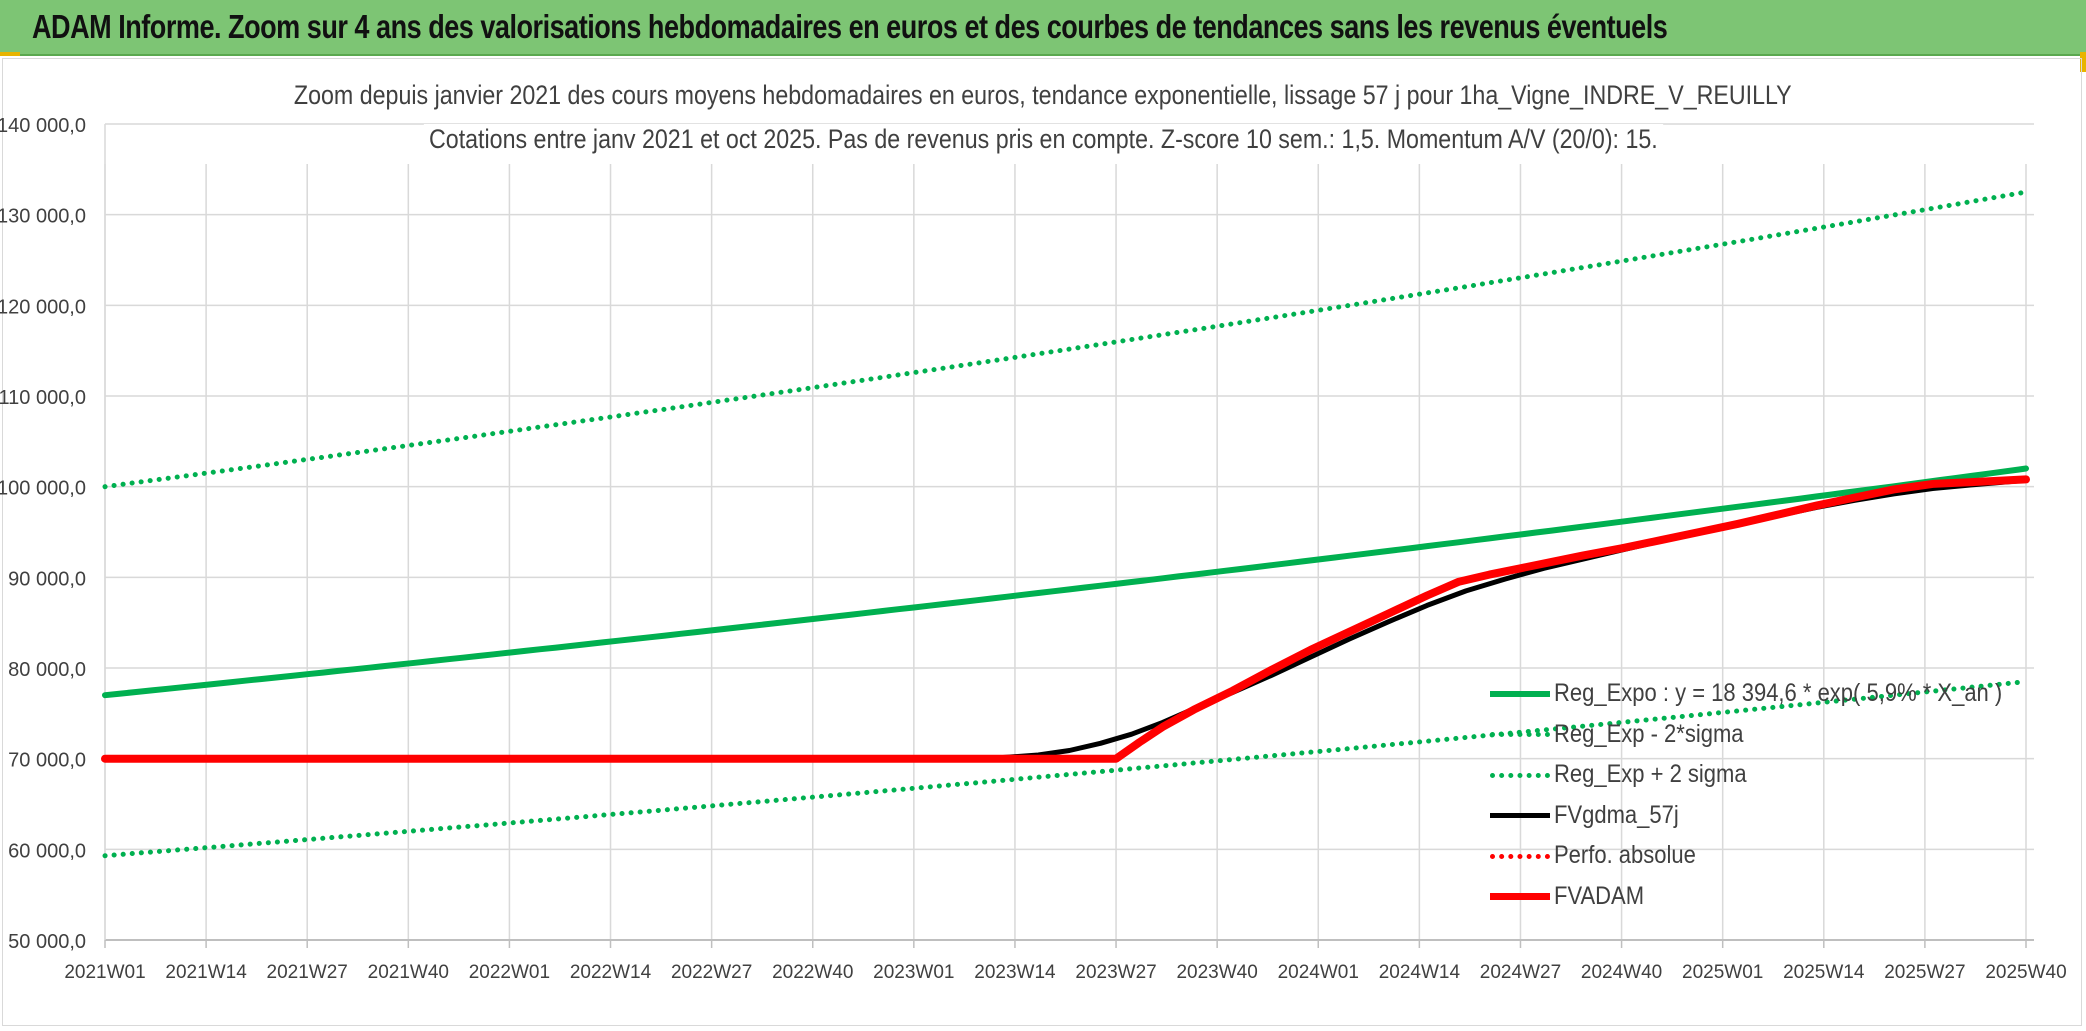  I want to click on x-tick-label: 2022W14, so click(611, 972).